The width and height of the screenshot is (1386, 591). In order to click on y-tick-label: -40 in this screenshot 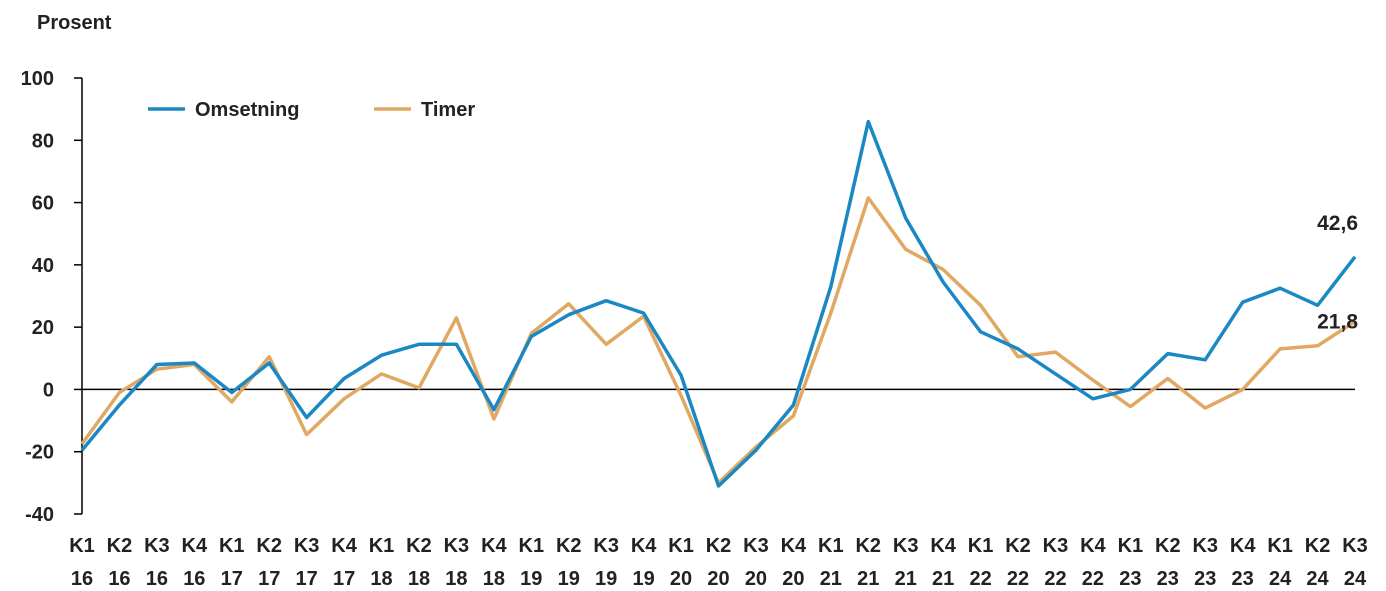, I will do `click(39, 515)`.